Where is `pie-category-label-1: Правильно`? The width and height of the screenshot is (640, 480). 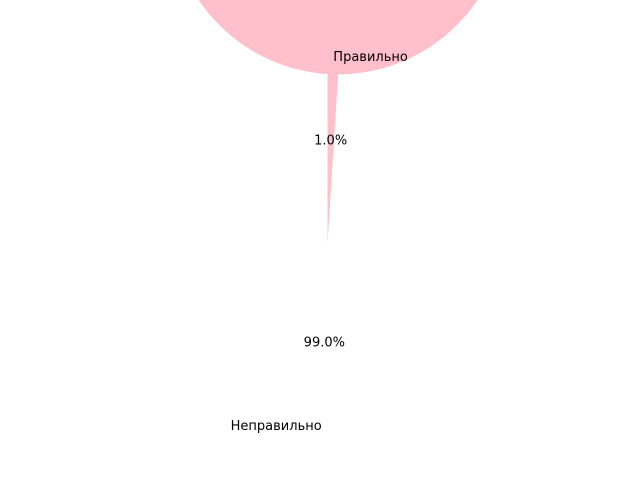 pie-category-label-1: Правильно is located at coordinates (370, 57).